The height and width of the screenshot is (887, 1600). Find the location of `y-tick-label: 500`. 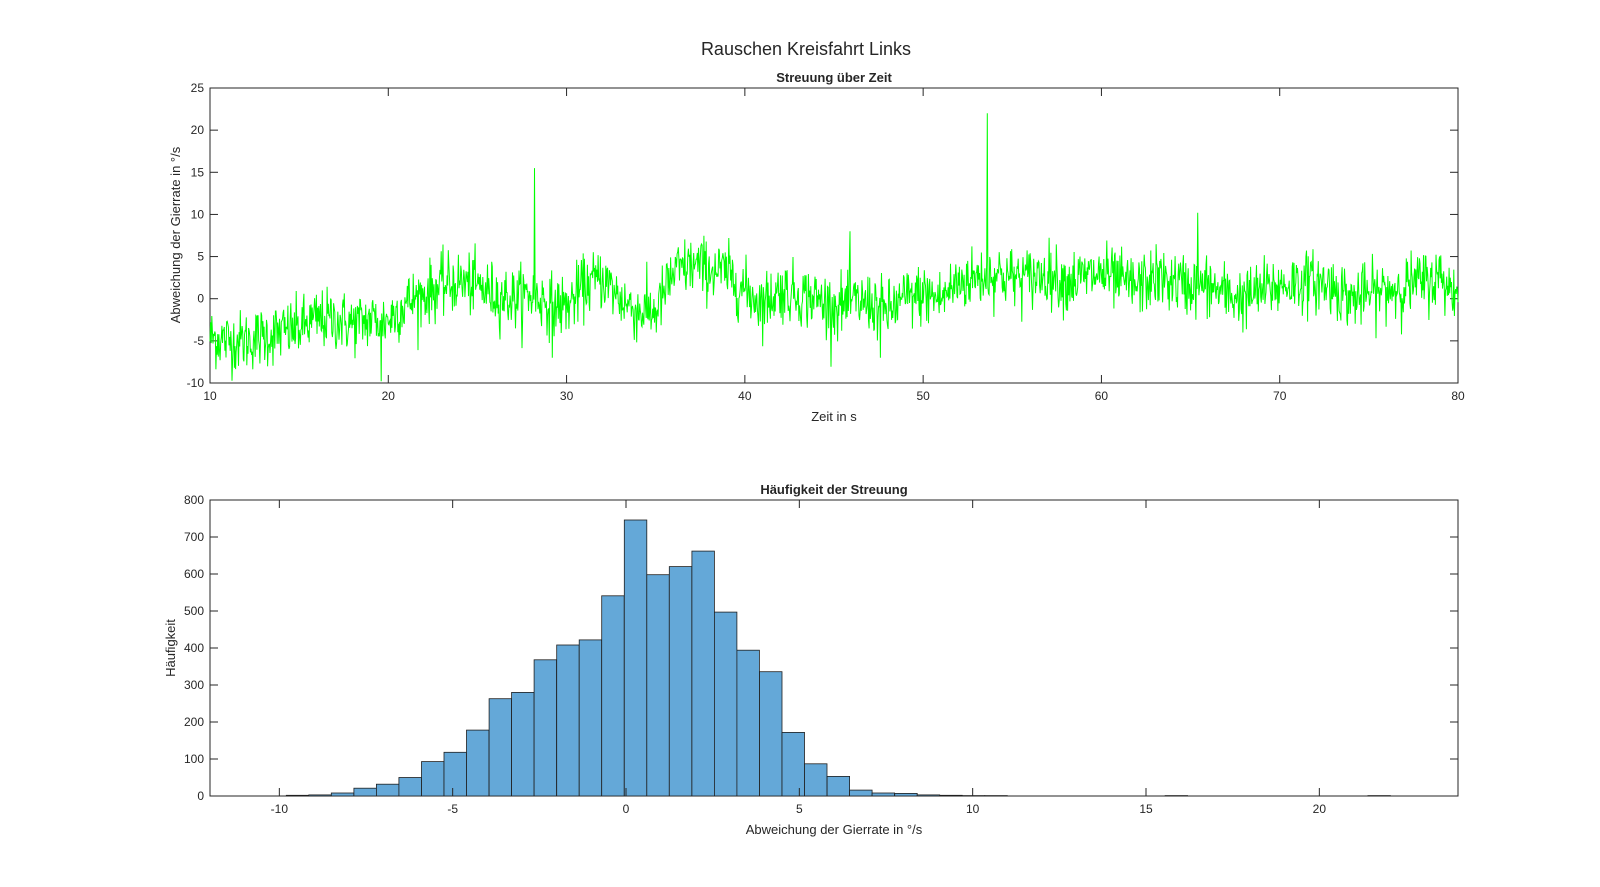

y-tick-label: 500 is located at coordinates (194, 611).